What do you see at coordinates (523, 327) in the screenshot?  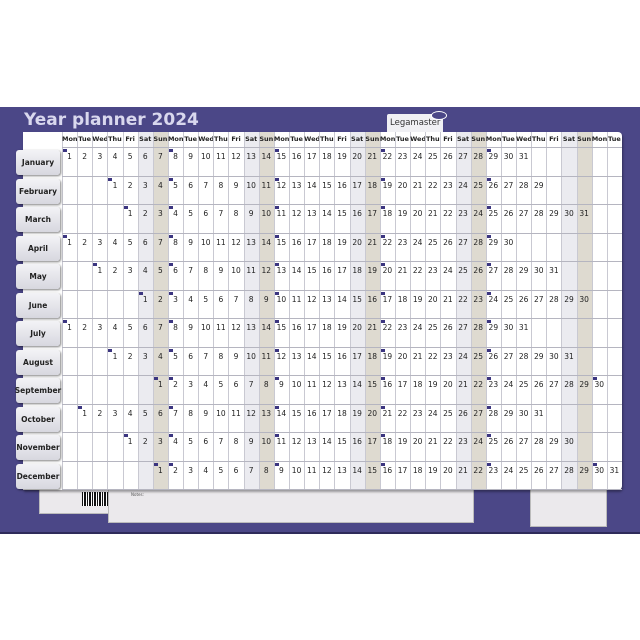 I see `day-cell: 31` at bounding box center [523, 327].